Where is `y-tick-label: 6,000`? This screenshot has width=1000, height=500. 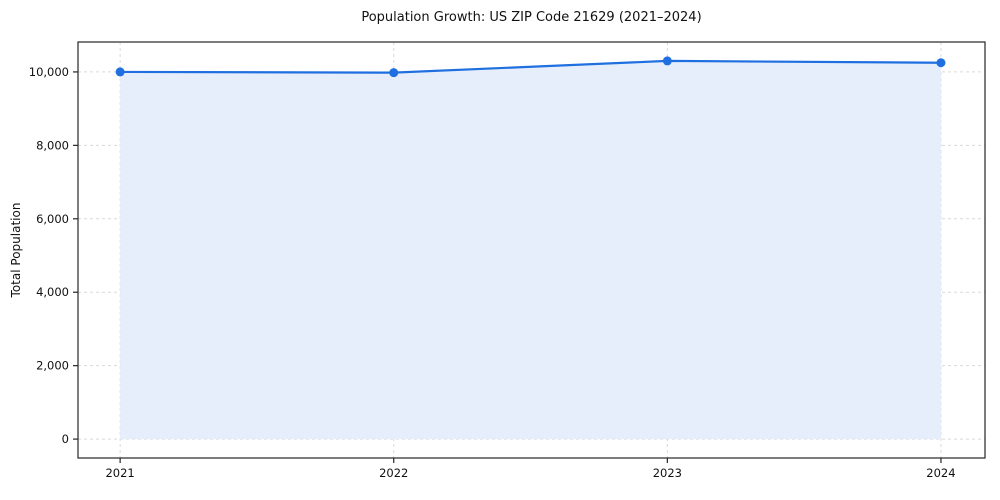
y-tick-label: 6,000 is located at coordinates (52, 219).